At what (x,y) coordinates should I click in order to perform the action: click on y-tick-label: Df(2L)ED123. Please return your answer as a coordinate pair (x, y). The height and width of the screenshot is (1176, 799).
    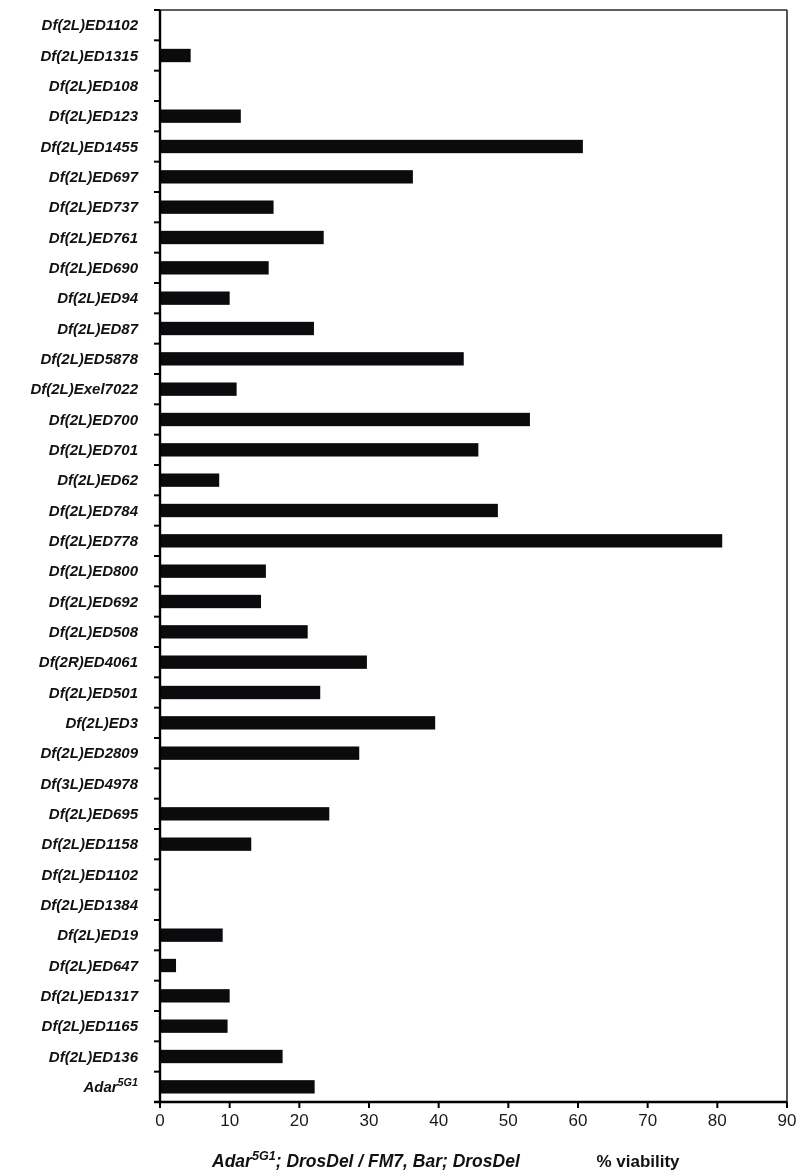
    Looking at the image, I should click on (93, 116).